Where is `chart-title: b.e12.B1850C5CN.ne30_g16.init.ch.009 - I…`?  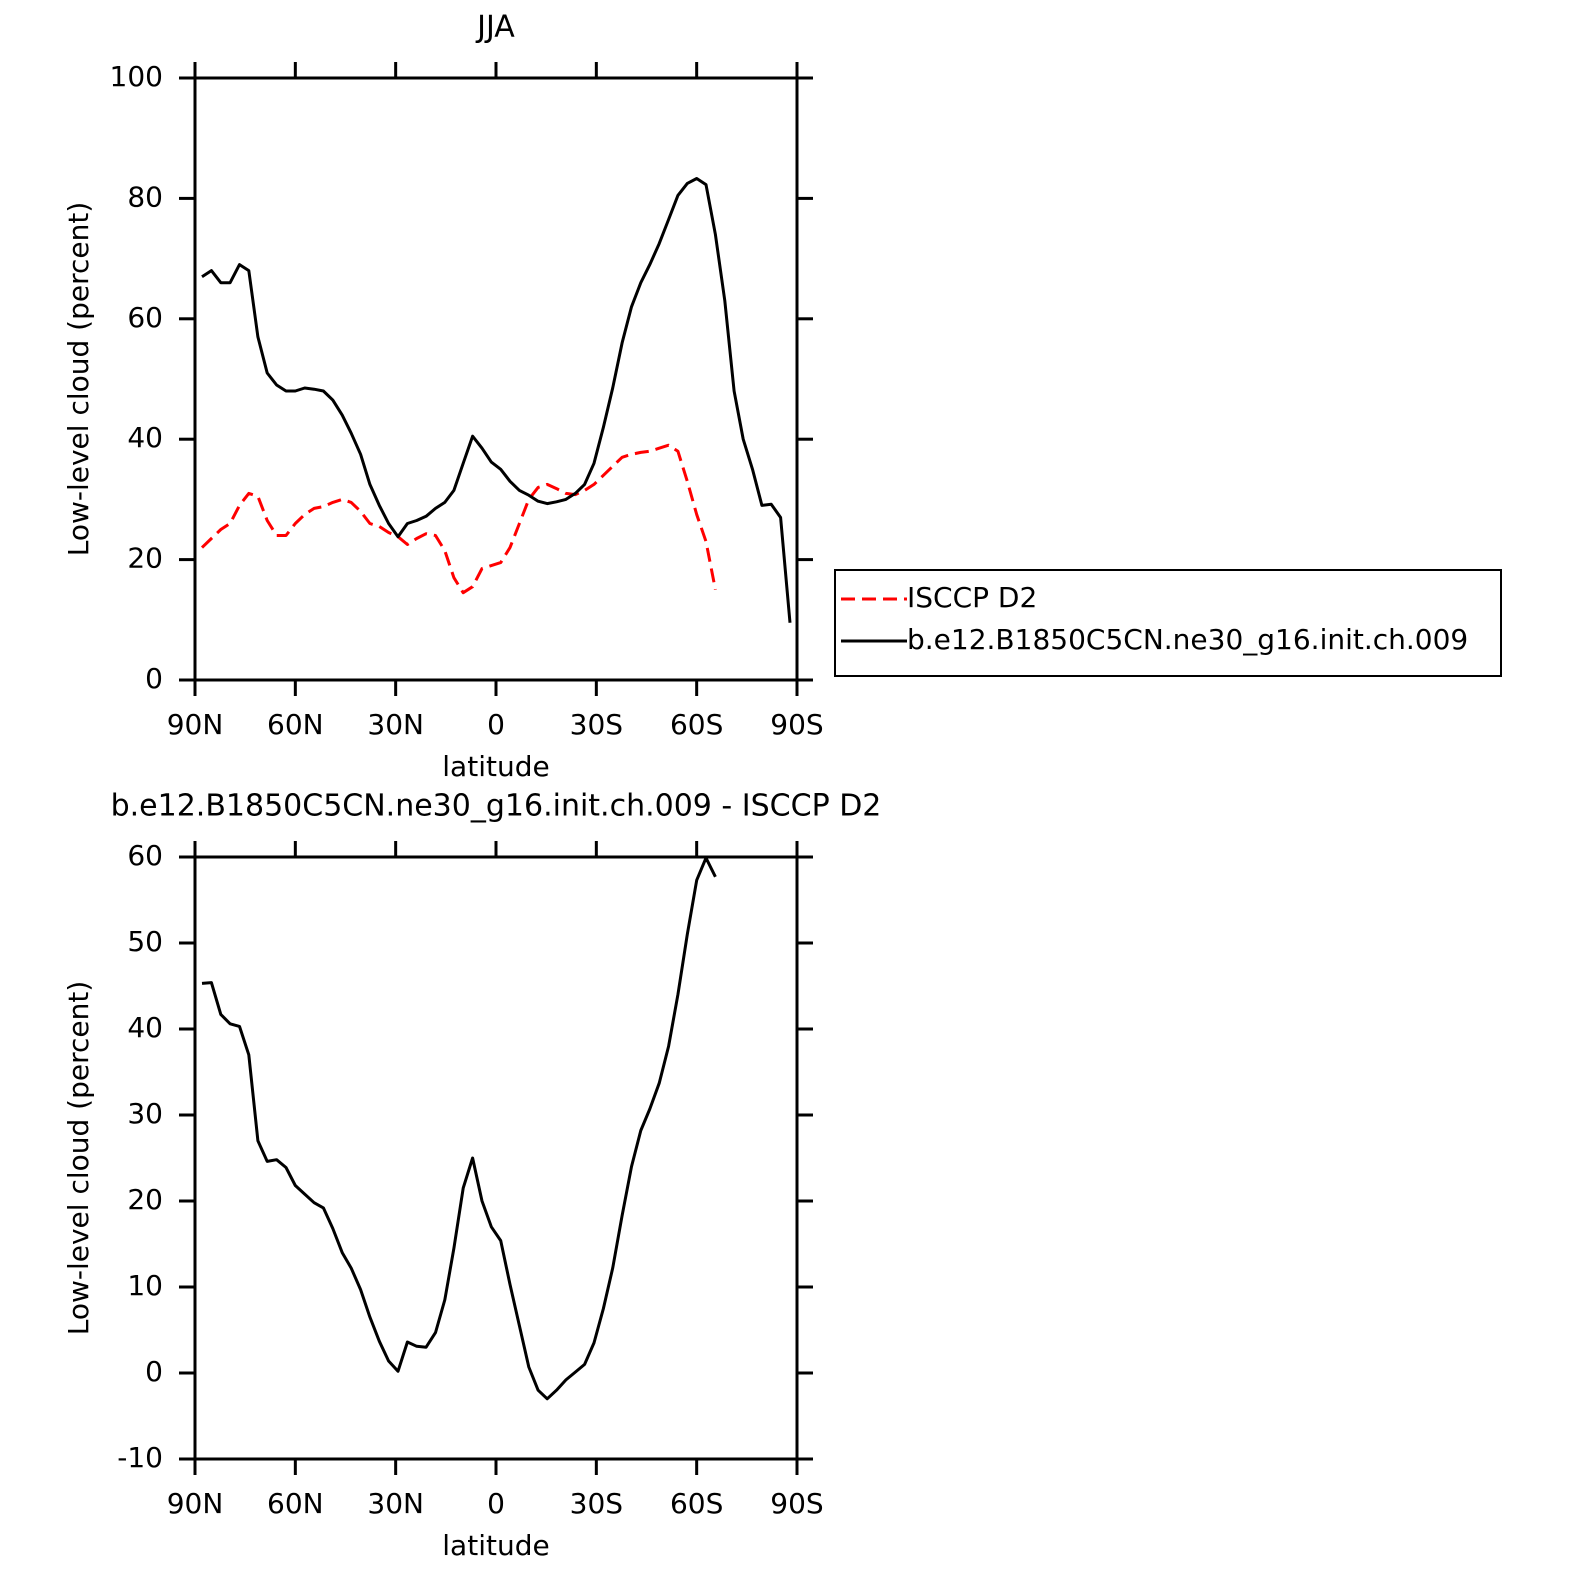 chart-title: b.e12.B1850C5CN.ne30_g16.init.ch.009 - I… is located at coordinates (496, 806).